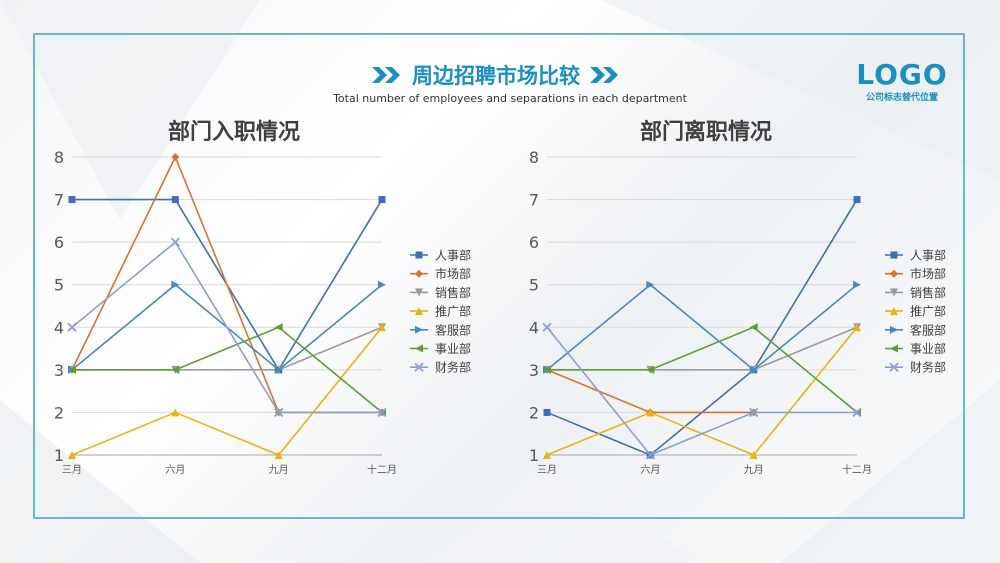  I want to click on chart-title-hires: 部门入职情况, so click(234, 132).